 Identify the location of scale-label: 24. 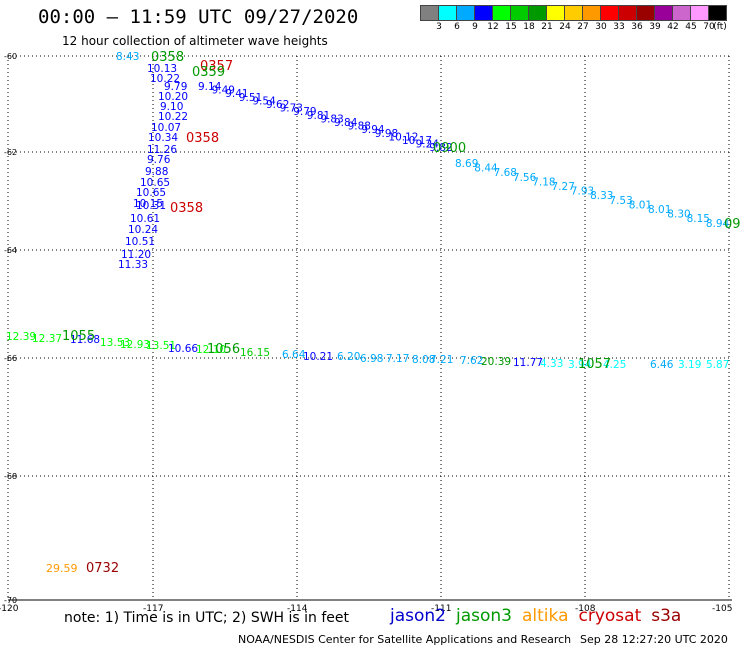
(565, 27).